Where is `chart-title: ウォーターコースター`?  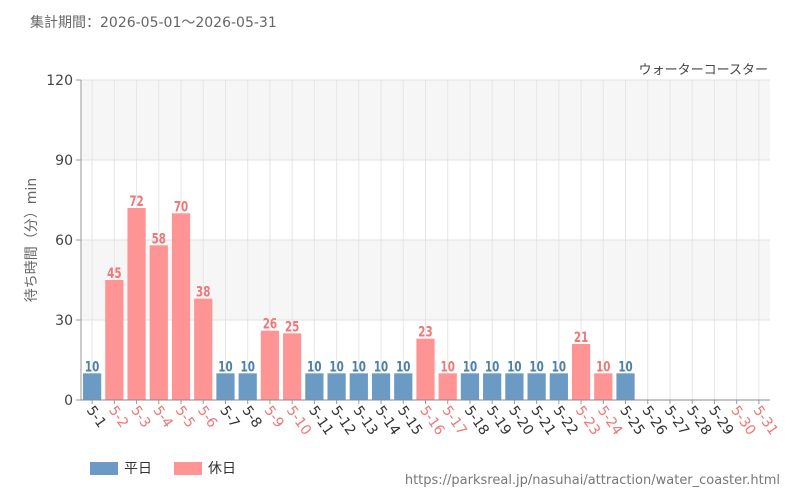
chart-title: ウォーターコースター is located at coordinates (703, 70).